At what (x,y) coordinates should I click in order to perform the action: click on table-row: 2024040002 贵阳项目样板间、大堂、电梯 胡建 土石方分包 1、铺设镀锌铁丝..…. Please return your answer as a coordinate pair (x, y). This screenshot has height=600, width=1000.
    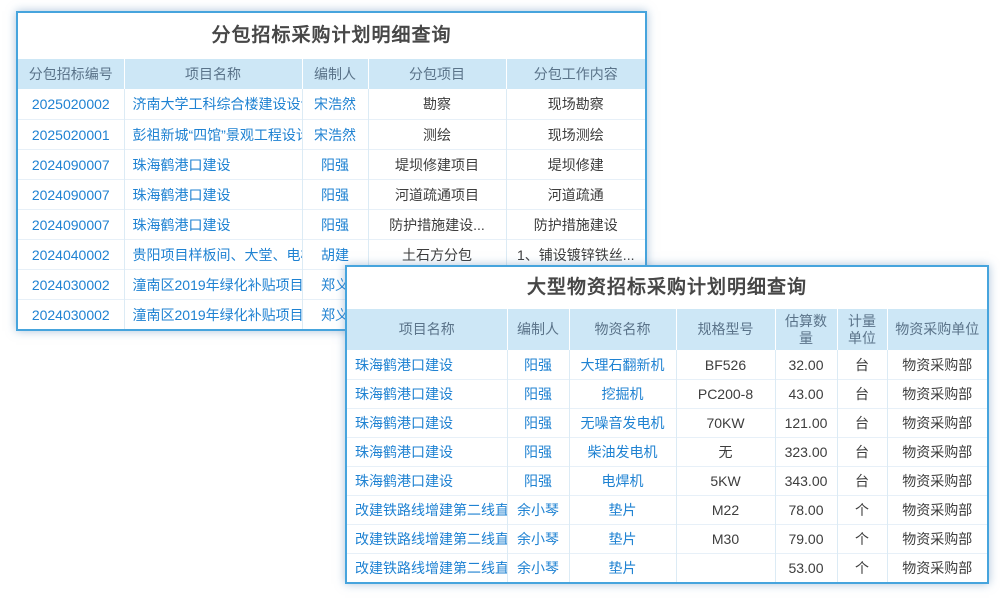
    Looking at the image, I should click on (331, 254).